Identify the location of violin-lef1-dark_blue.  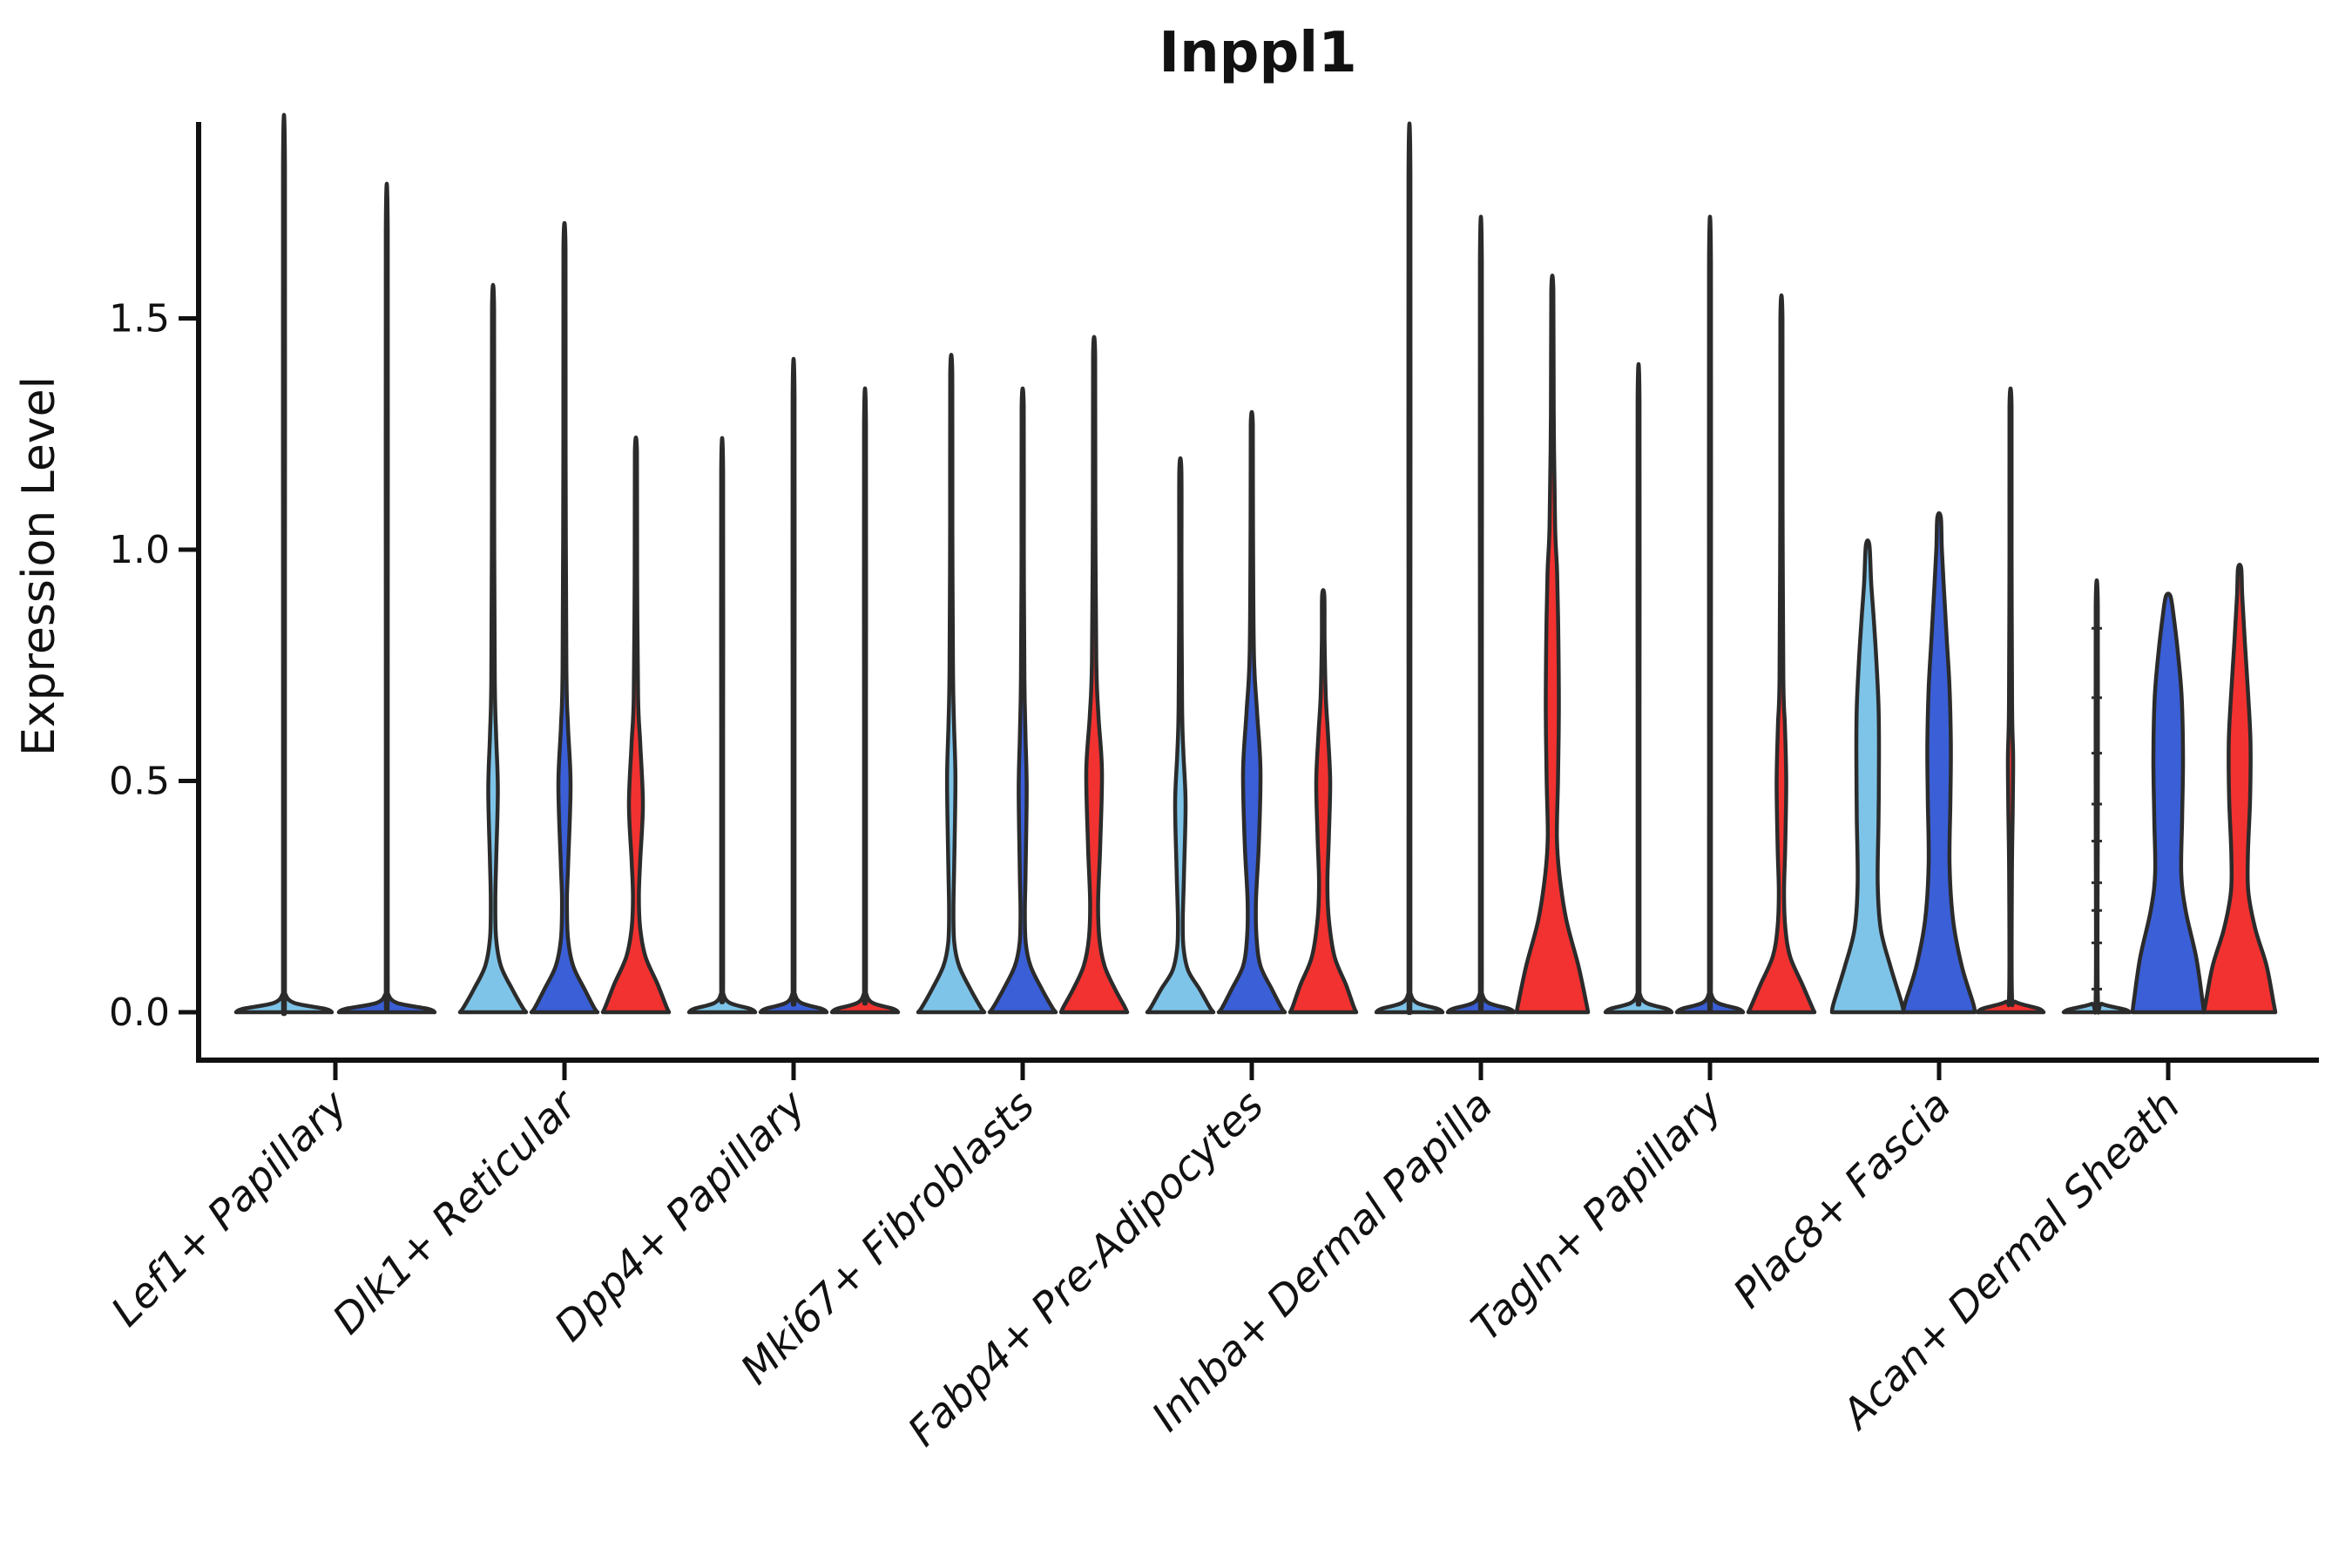
(386, 598).